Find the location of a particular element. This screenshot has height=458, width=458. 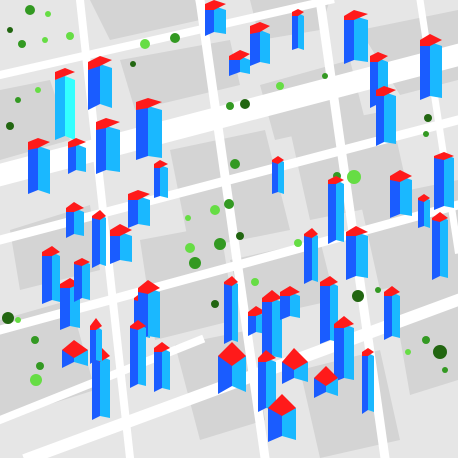

road is located at coordinates (167, 40).